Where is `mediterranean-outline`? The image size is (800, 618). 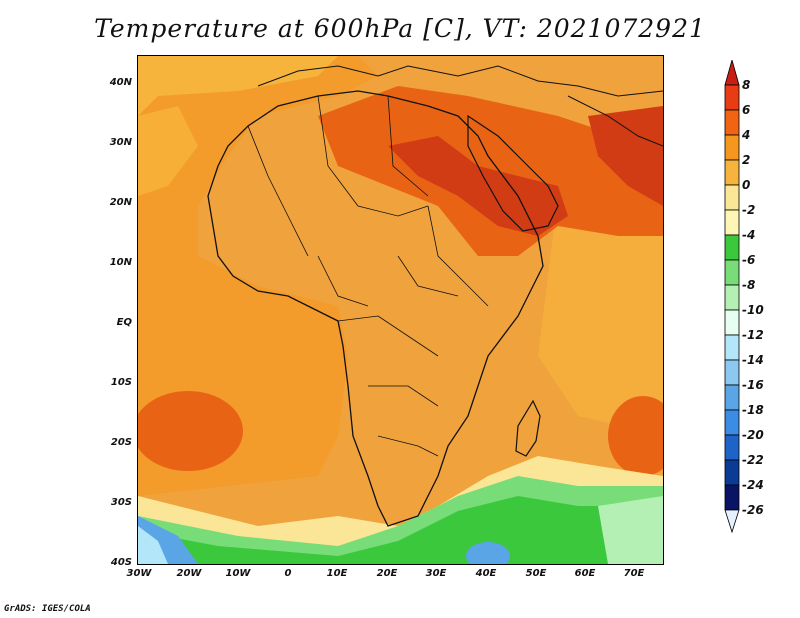
mediterranean-outline is located at coordinates (460, 81).